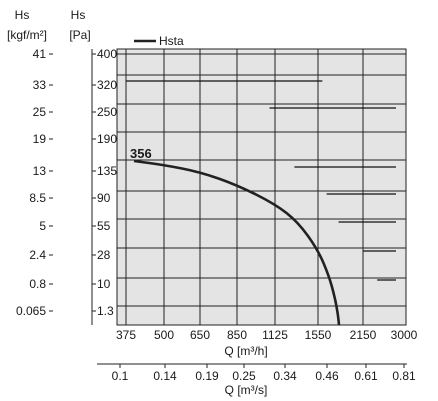  Describe the element at coordinates (107, 171) in the screenshot. I see `pa-tick-label: 135` at that location.